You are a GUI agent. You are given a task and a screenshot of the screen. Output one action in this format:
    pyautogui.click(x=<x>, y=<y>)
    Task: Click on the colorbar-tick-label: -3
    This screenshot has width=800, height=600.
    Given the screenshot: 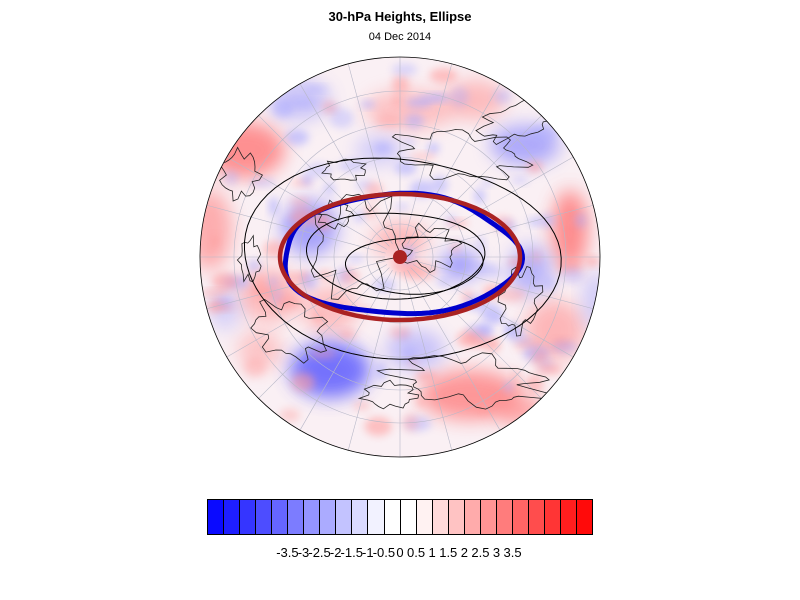 What is the action you would take?
    pyautogui.click(x=303, y=552)
    